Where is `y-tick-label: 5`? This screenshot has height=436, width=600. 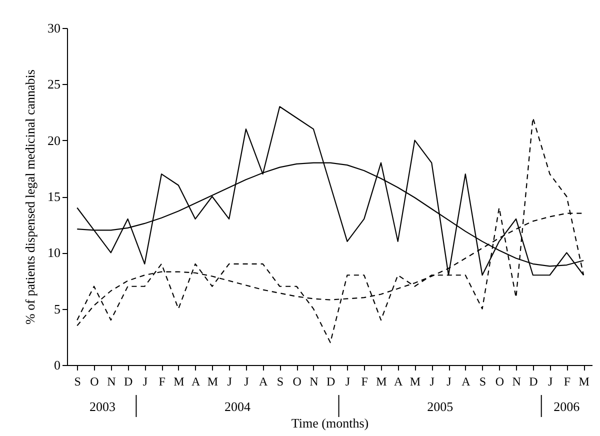
y-tick-label: 5 is located at coordinates (57, 308).